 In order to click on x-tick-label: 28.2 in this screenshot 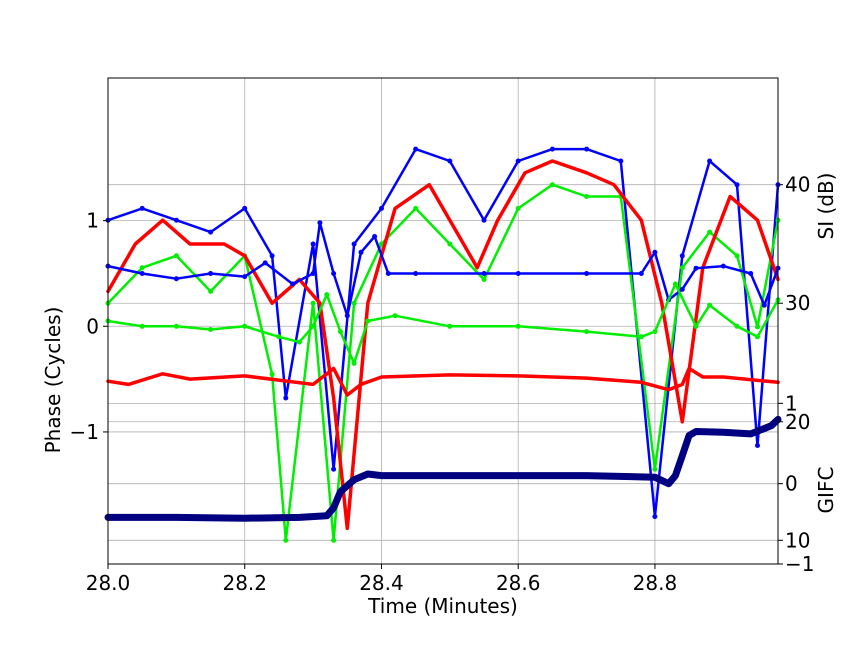, I will do `click(244, 583)`.